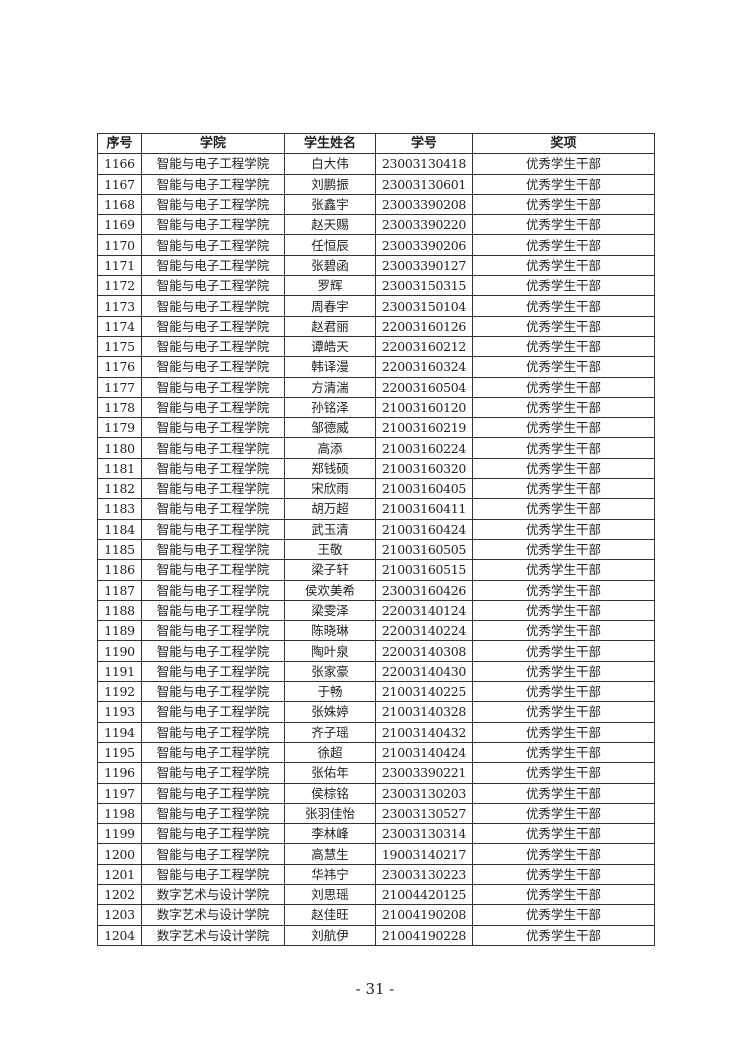 Image resolution: width=750 pixels, height=1061 pixels. I want to click on table-row: 1189 智能与电子工程学院 陈晓琳 22003140224 优秀学生干部, so click(376, 631).